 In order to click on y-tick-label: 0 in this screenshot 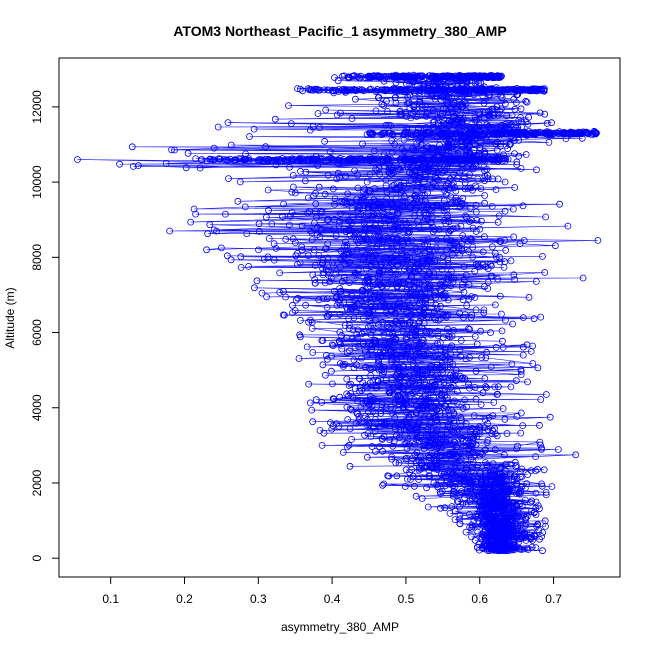, I will do `click(37, 558)`.